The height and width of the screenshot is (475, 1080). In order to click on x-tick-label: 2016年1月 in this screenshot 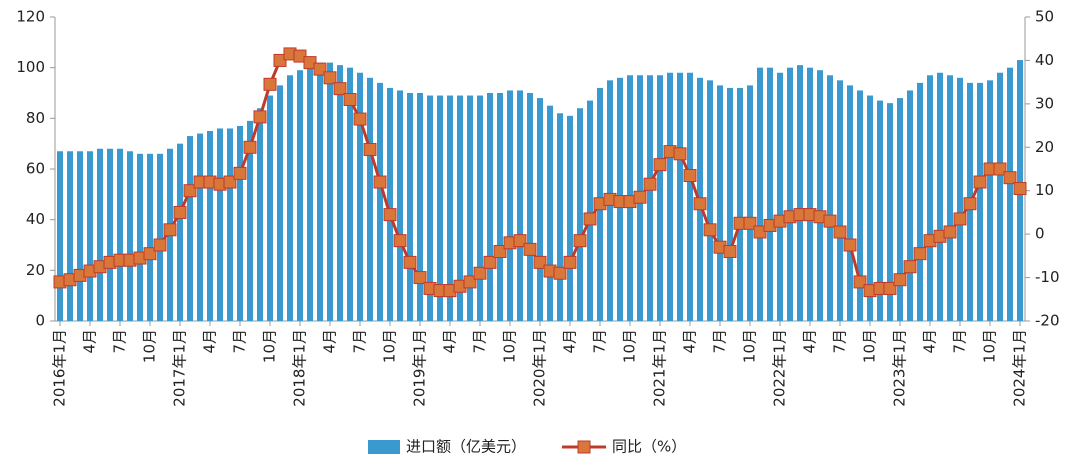, I will do `click(60, 368)`.